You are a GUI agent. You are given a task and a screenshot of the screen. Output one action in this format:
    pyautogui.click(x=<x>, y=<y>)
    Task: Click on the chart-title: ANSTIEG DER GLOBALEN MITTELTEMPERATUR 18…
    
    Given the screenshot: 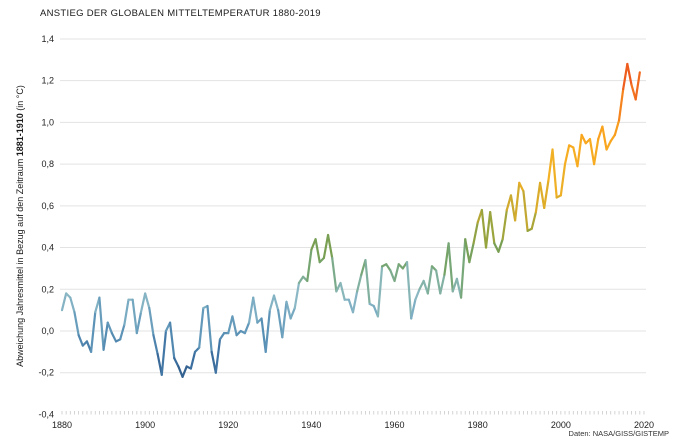 What is the action you would take?
    pyautogui.click(x=180, y=13)
    